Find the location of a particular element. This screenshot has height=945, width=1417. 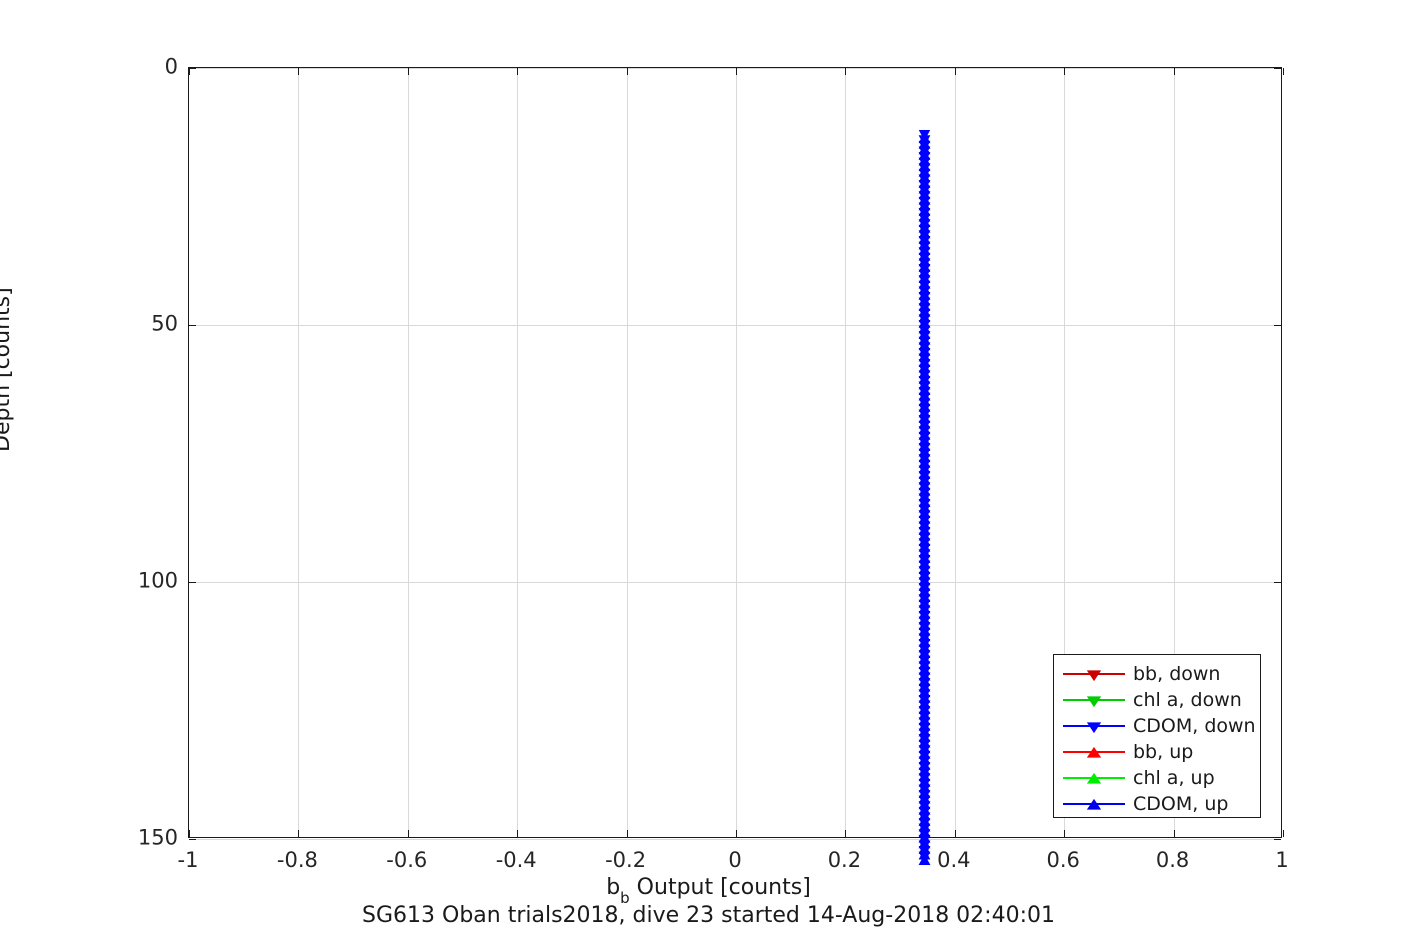

legend-label: CDOM, up is located at coordinates (1181, 804).